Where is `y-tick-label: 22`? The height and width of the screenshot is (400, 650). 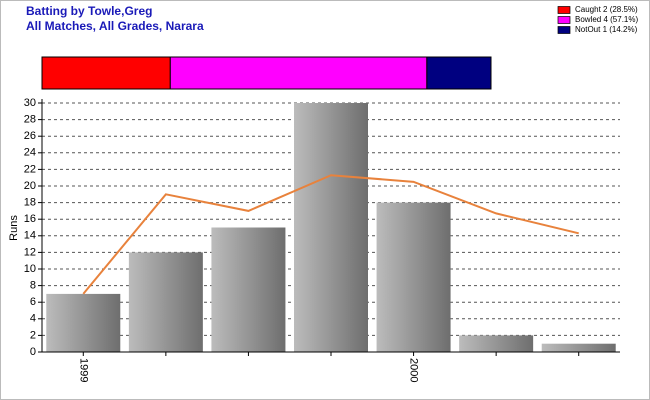
y-tick-label: 22 is located at coordinates (30, 169).